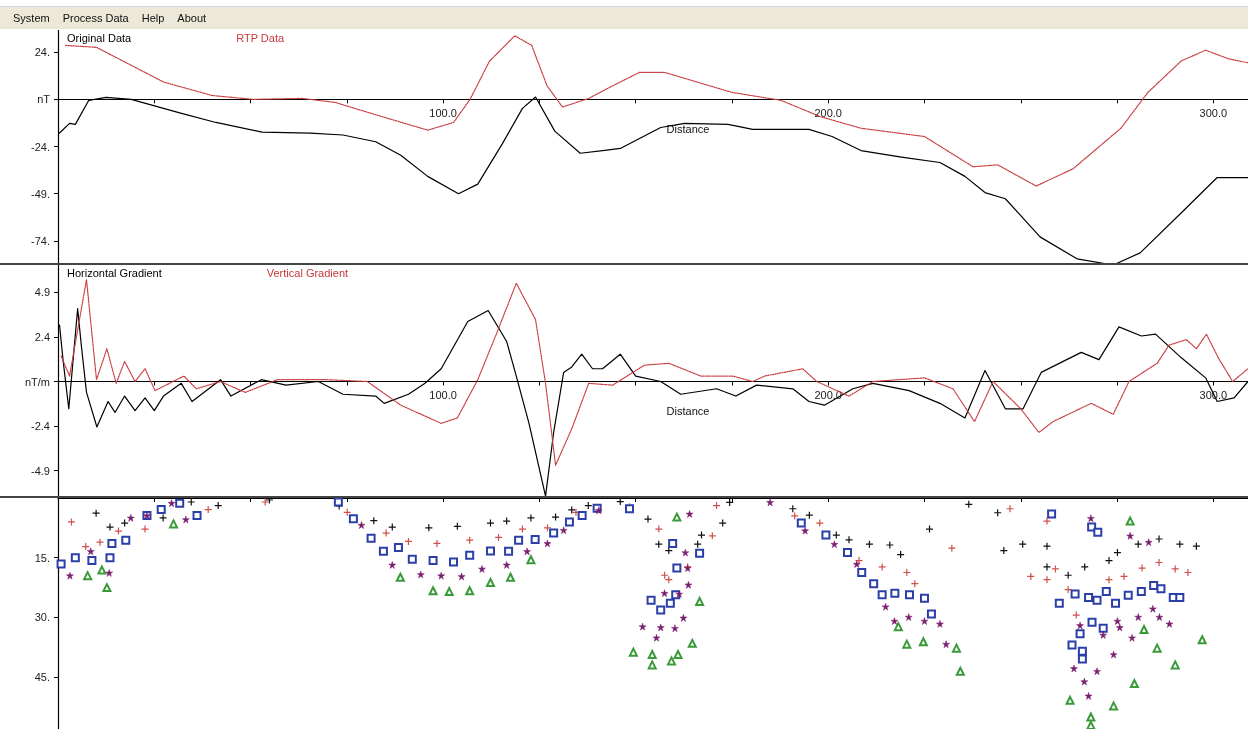  Describe the element at coordinates (42, 292) in the screenshot. I see `y-tick-label: 4.9` at that location.